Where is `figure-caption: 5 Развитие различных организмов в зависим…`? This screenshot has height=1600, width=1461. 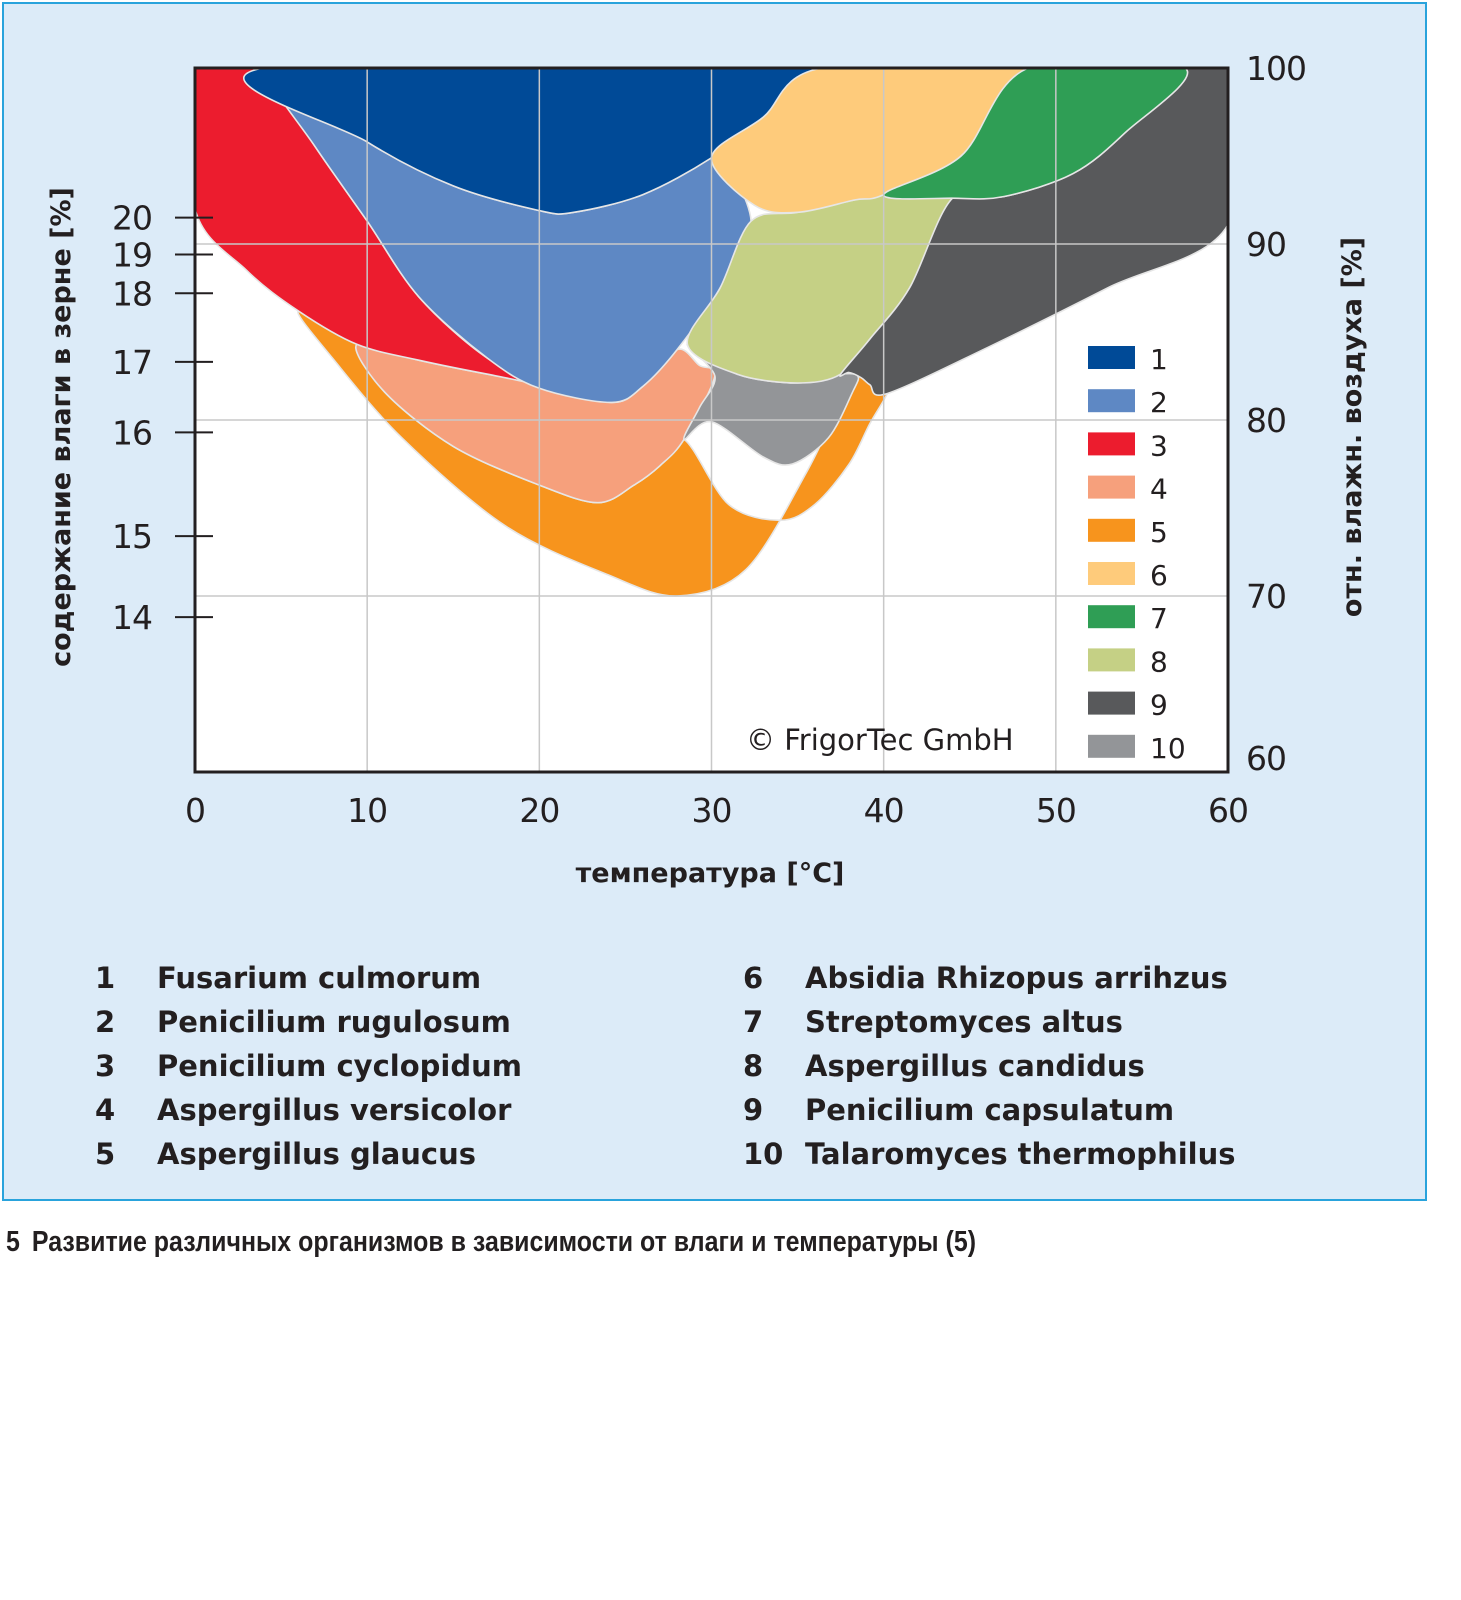 figure-caption: 5 Развитие различных организмов в зависим… is located at coordinates (491, 1242).